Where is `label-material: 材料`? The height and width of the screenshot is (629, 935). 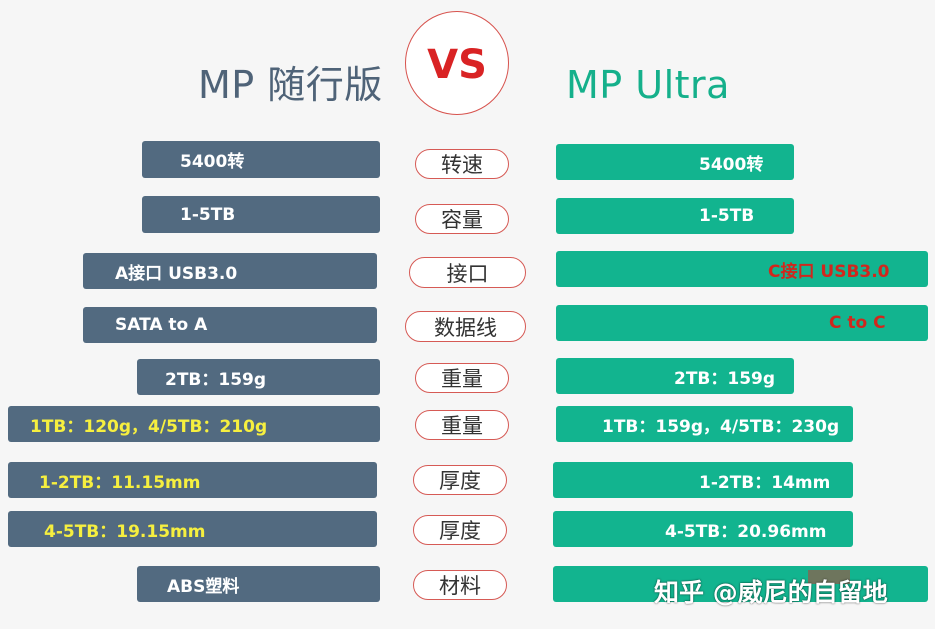 label-material: 材料 is located at coordinates (460, 585).